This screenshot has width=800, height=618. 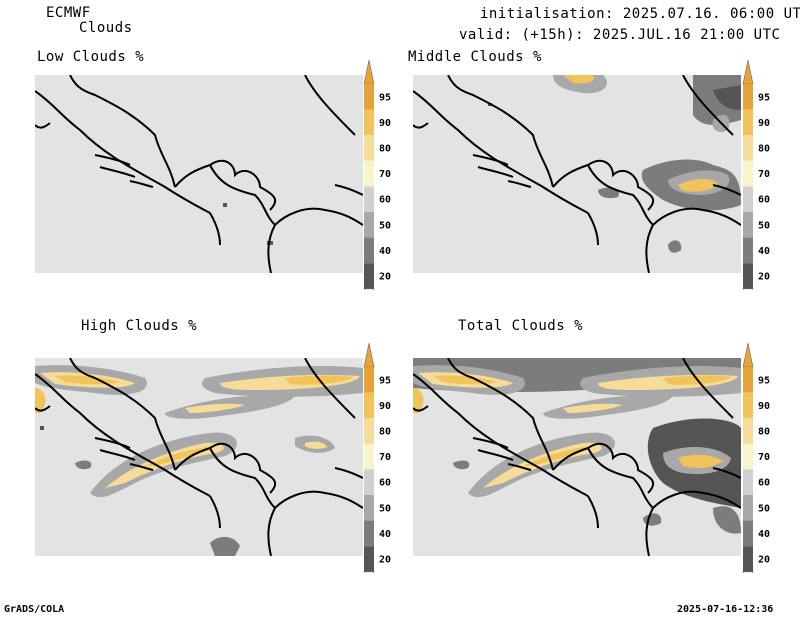 I want to click on map-background, so click(x=199, y=174).